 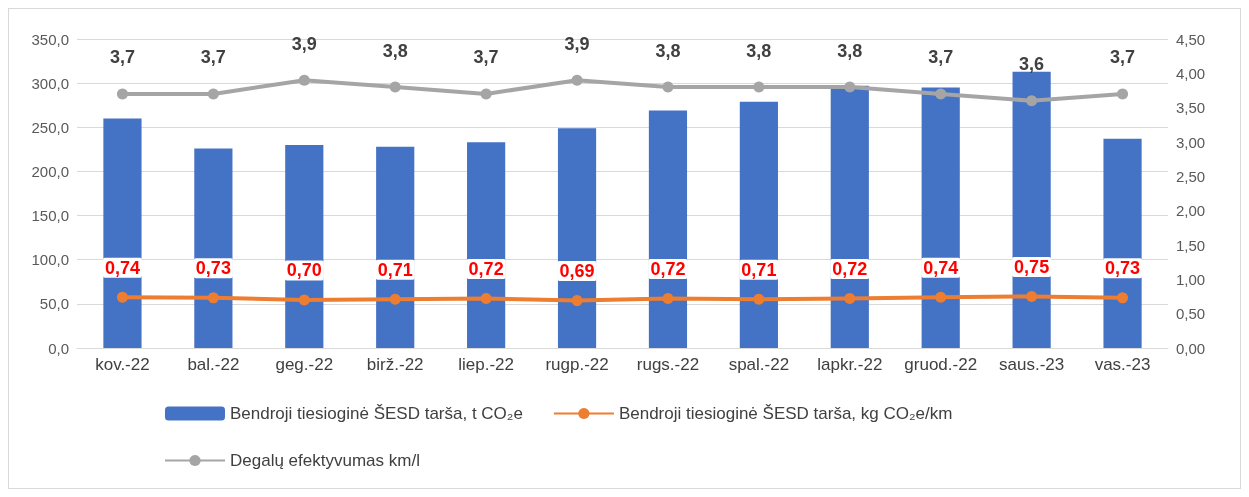 I want to click on x-tick-label: liep.-22, so click(x=486, y=364).